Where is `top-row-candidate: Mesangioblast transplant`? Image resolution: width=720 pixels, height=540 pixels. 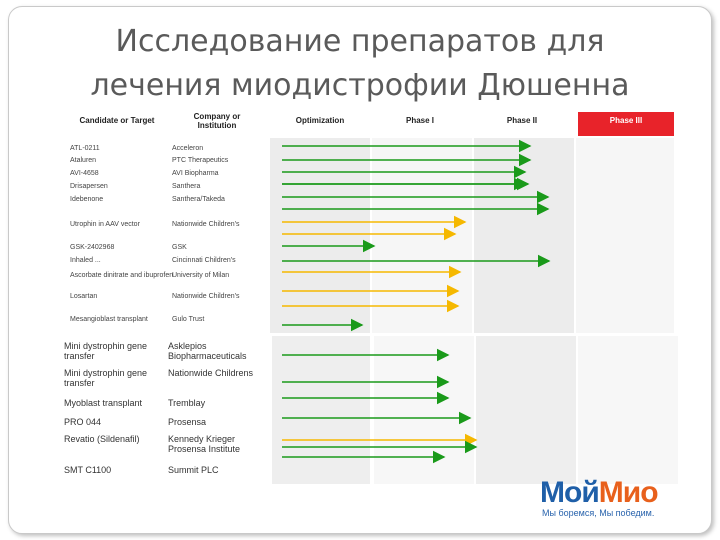 top-row-candidate: Mesangioblast transplant is located at coordinates (109, 319).